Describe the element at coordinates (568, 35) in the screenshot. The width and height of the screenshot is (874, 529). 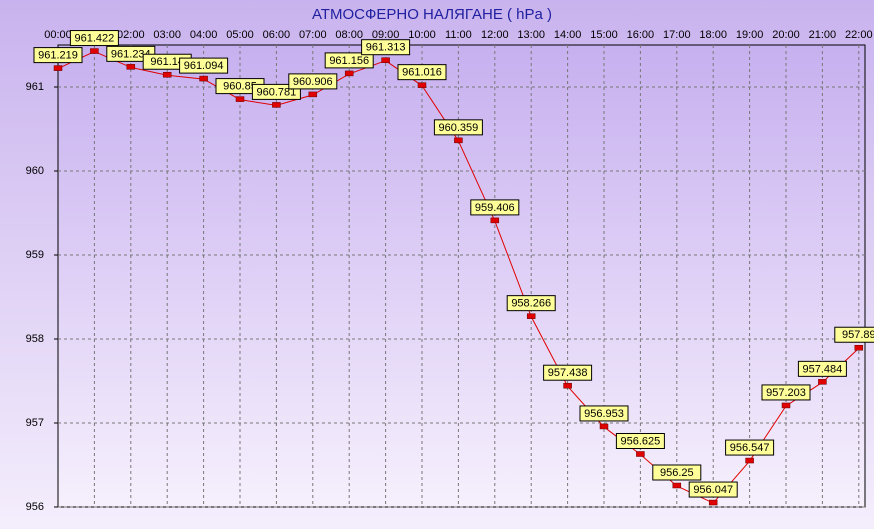
I see `x-tick-label: 14:00` at that location.